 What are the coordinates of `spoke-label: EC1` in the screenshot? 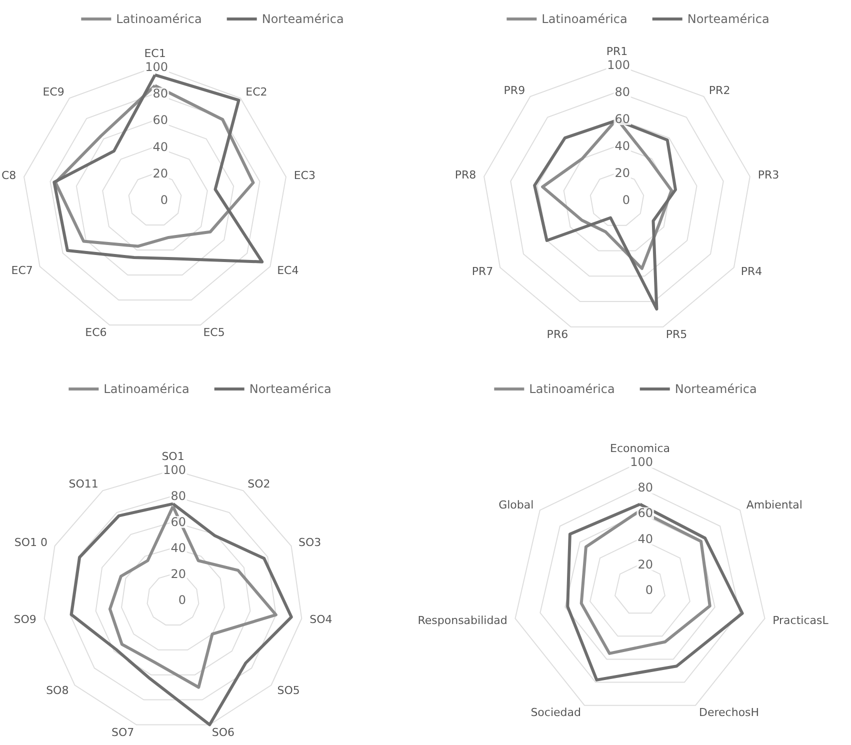 It's located at (155, 53).